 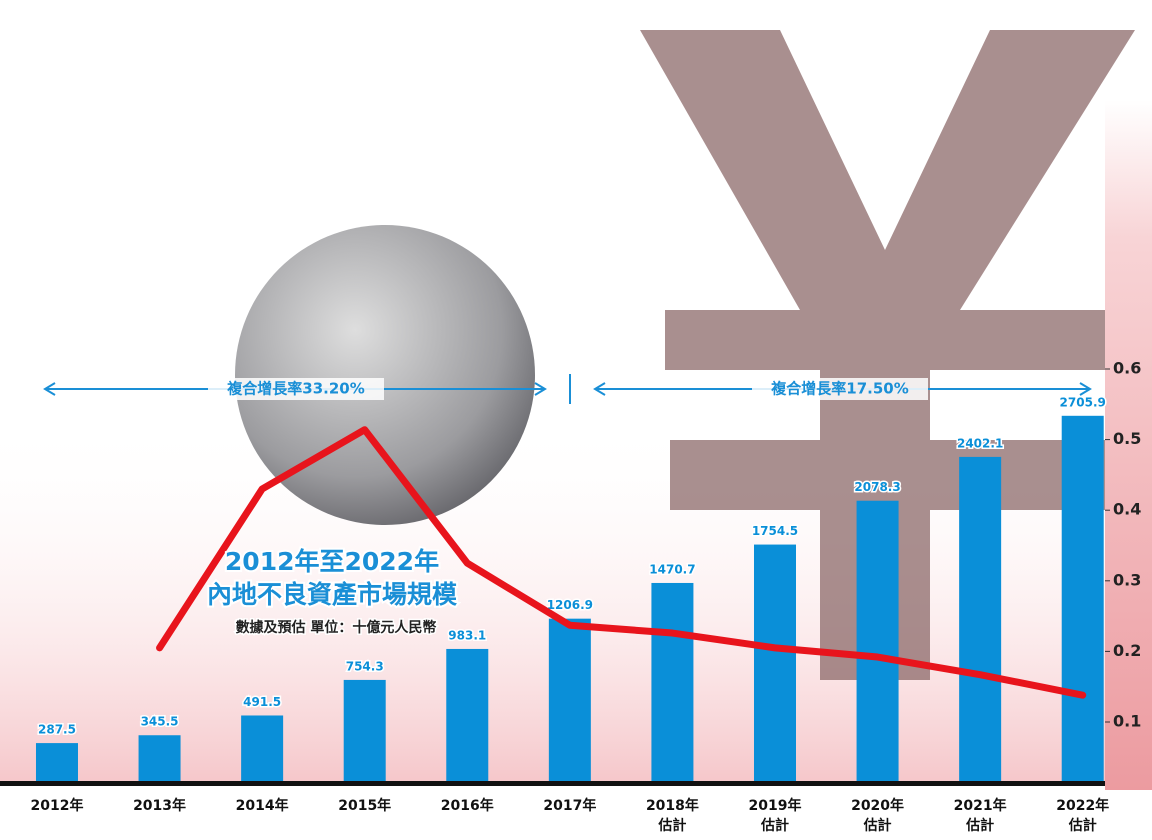 What do you see at coordinates (57, 730) in the screenshot?
I see `value-label: 287.5` at bounding box center [57, 730].